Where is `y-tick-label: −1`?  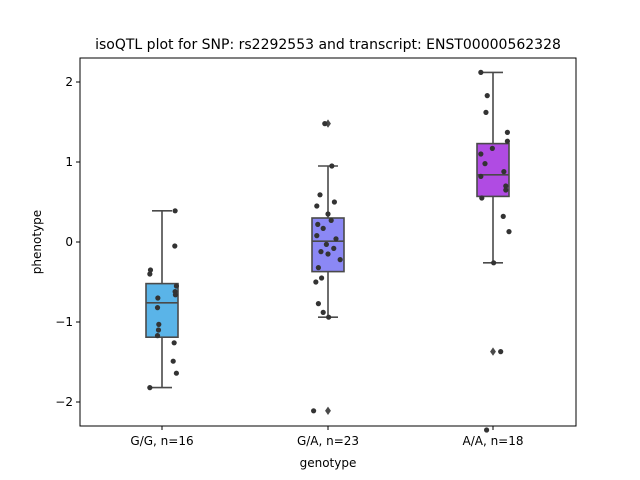
y-tick-label: −1 is located at coordinates (64, 322).